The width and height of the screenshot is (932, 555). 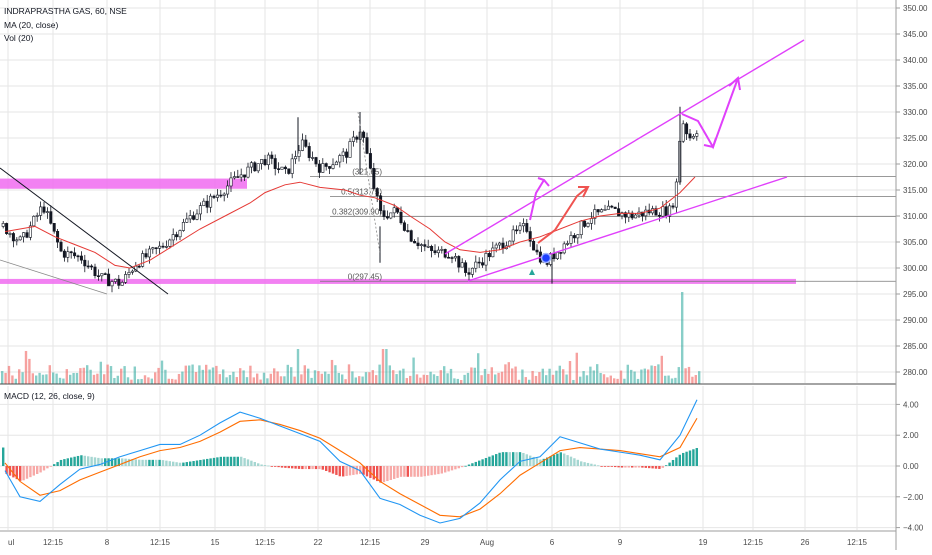 I want to click on signal-marker, so click(x=532, y=272).